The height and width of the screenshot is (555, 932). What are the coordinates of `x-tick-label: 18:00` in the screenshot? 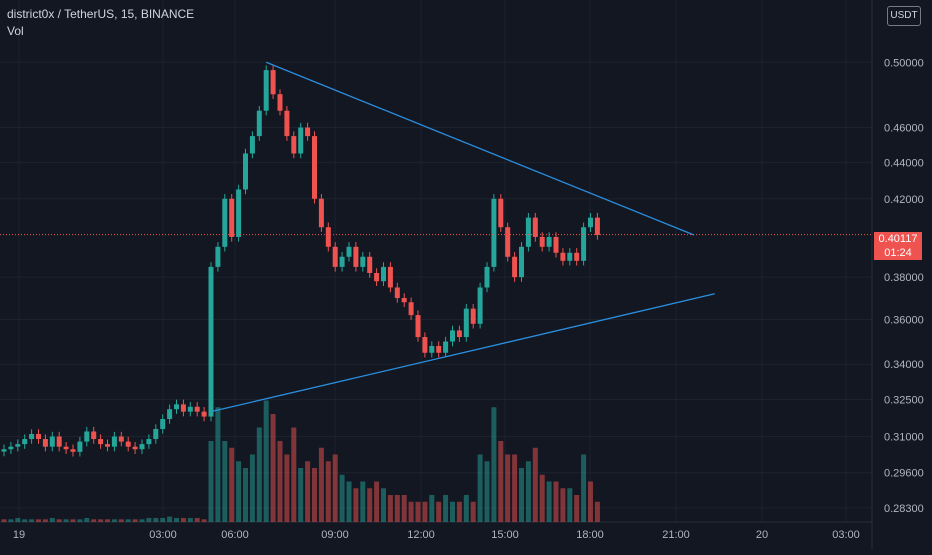 It's located at (590, 535).